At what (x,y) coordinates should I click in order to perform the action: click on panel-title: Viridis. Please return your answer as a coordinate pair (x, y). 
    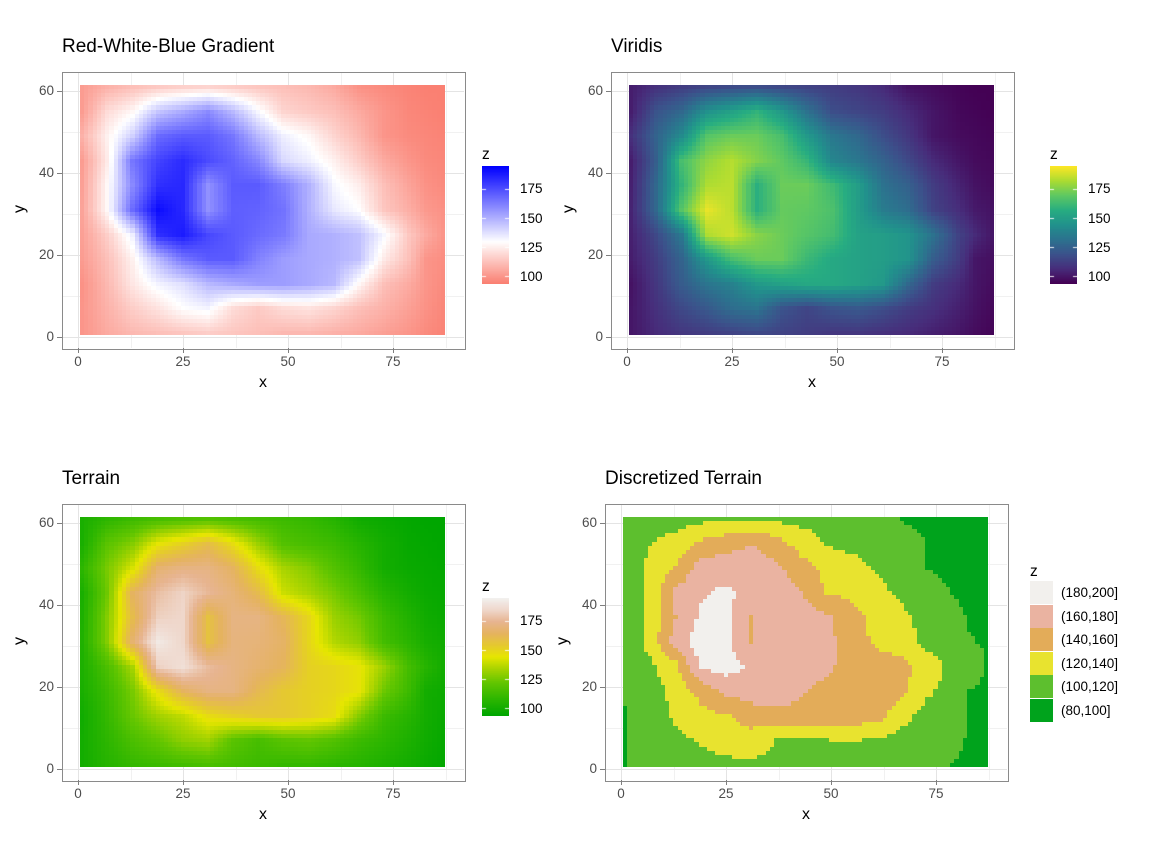
    Looking at the image, I should click on (637, 46).